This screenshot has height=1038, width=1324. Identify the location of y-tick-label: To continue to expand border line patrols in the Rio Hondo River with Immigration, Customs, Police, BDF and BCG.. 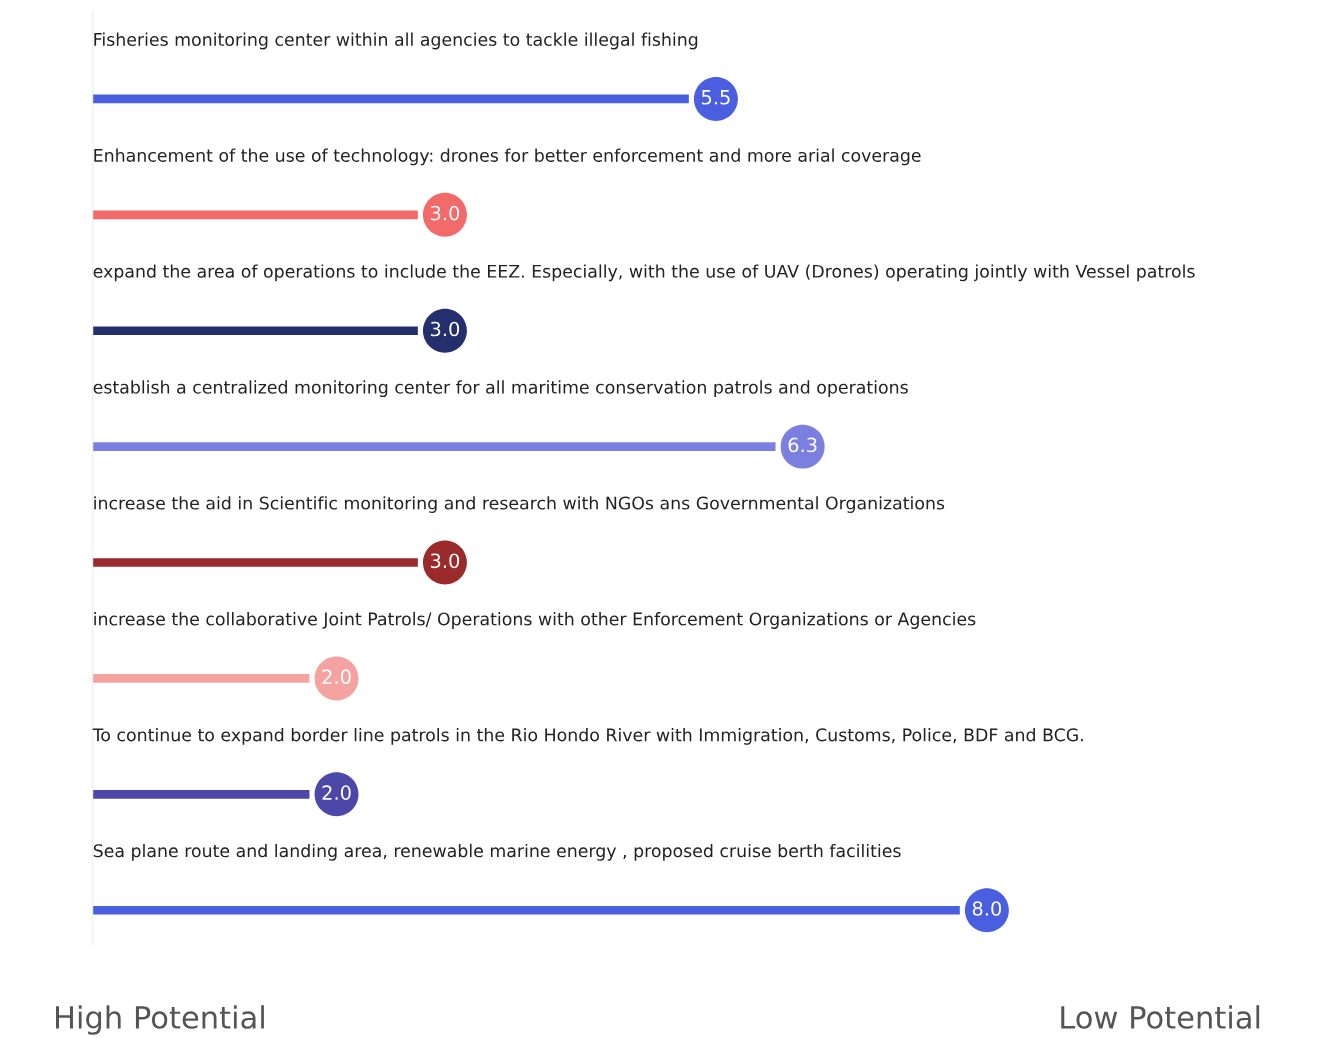
(587, 736).